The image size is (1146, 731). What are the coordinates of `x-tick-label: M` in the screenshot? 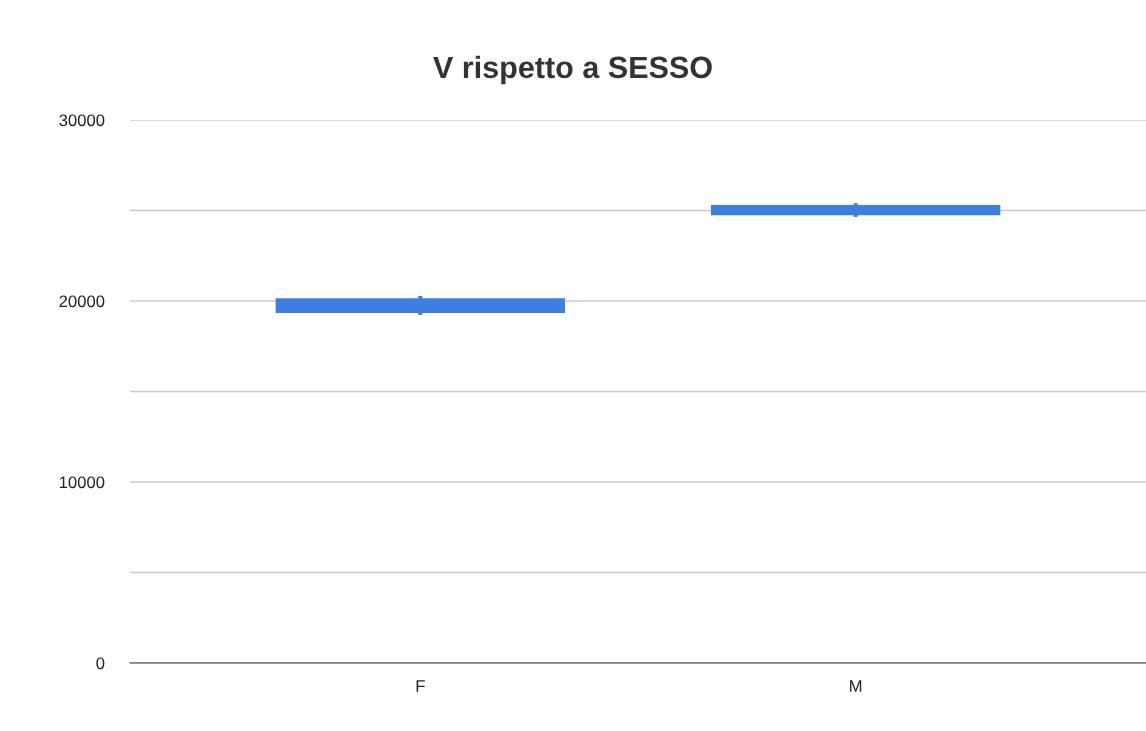 It's located at (856, 686).